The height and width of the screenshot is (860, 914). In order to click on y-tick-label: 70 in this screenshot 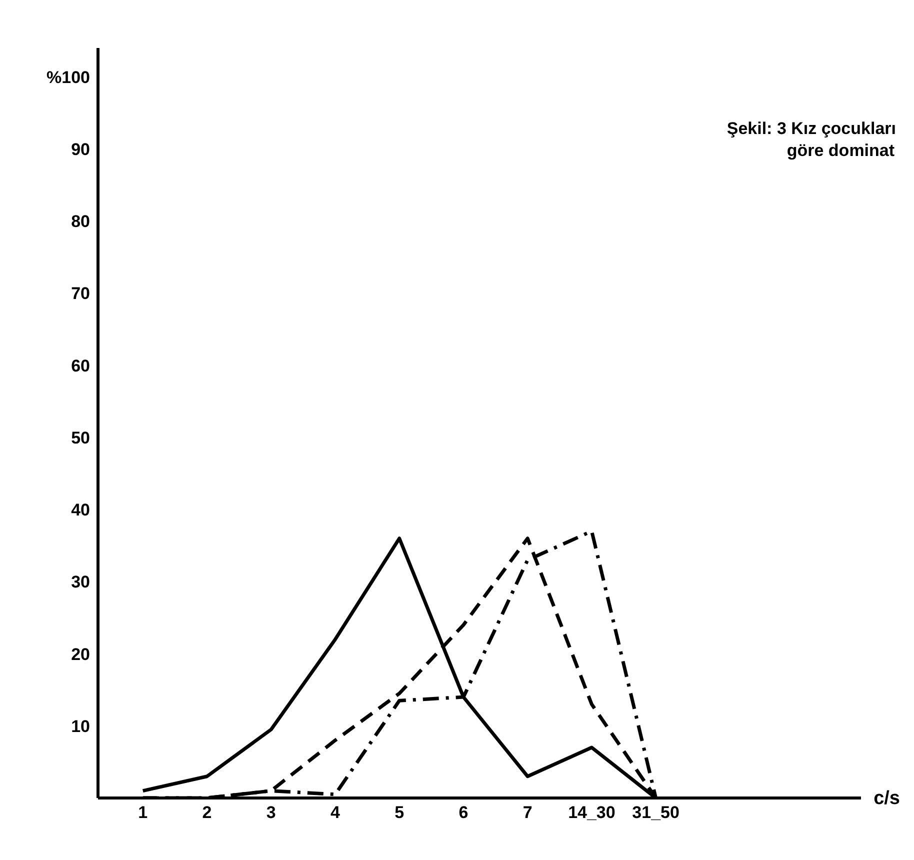, I will do `click(80, 294)`.